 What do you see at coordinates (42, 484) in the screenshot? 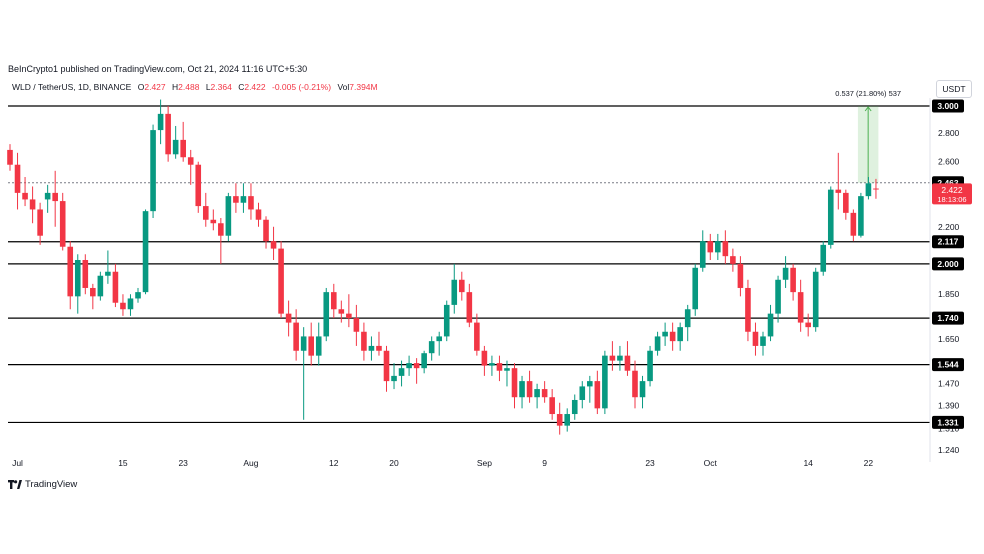
I see `tradingview-brand: TradingView` at bounding box center [42, 484].